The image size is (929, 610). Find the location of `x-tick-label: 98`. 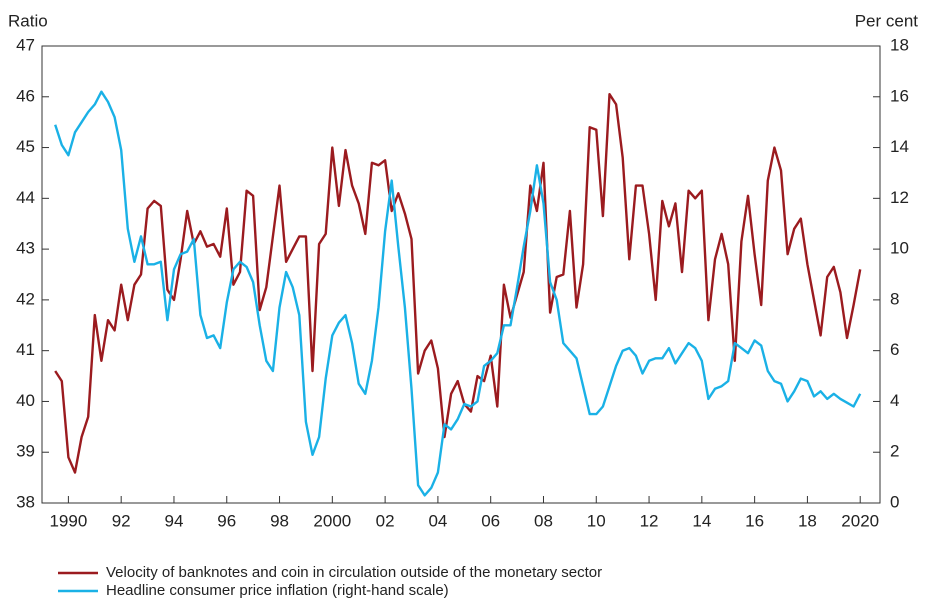

x-tick-label: 98 is located at coordinates (279, 520).